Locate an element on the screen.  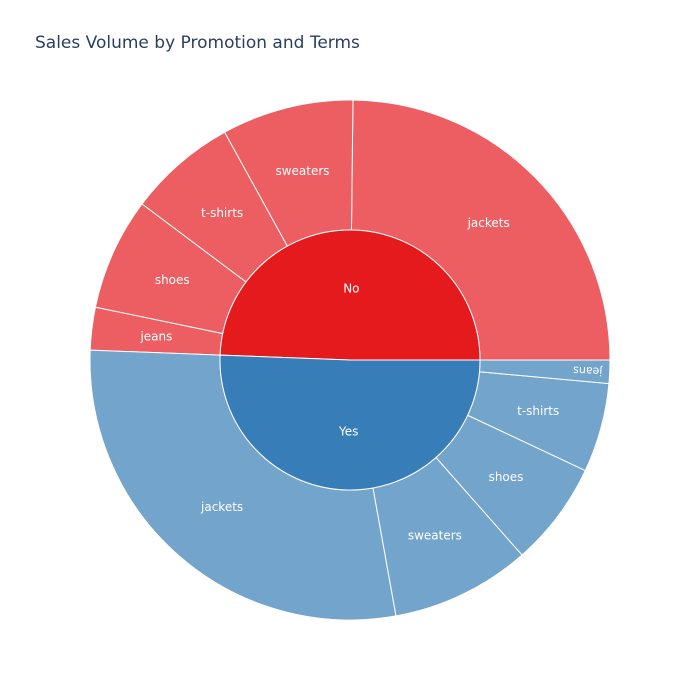
chart-title: Sales Volume by Promotion and Terms is located at coordinates (197, 43).